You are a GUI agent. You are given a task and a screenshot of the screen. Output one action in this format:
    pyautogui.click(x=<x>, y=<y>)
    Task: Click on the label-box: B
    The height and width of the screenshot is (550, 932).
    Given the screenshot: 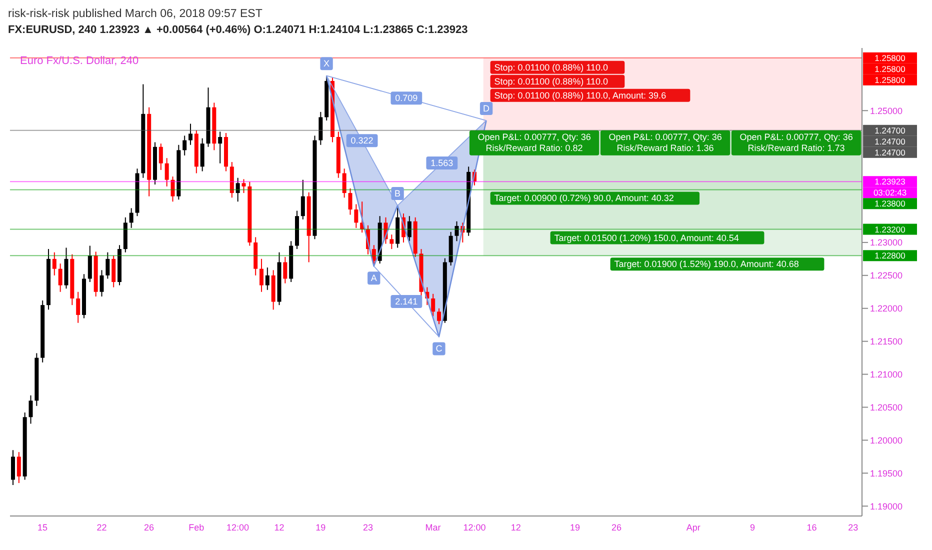 What is the action you would take?
    pyautogui.click(x=397, y=193)
    